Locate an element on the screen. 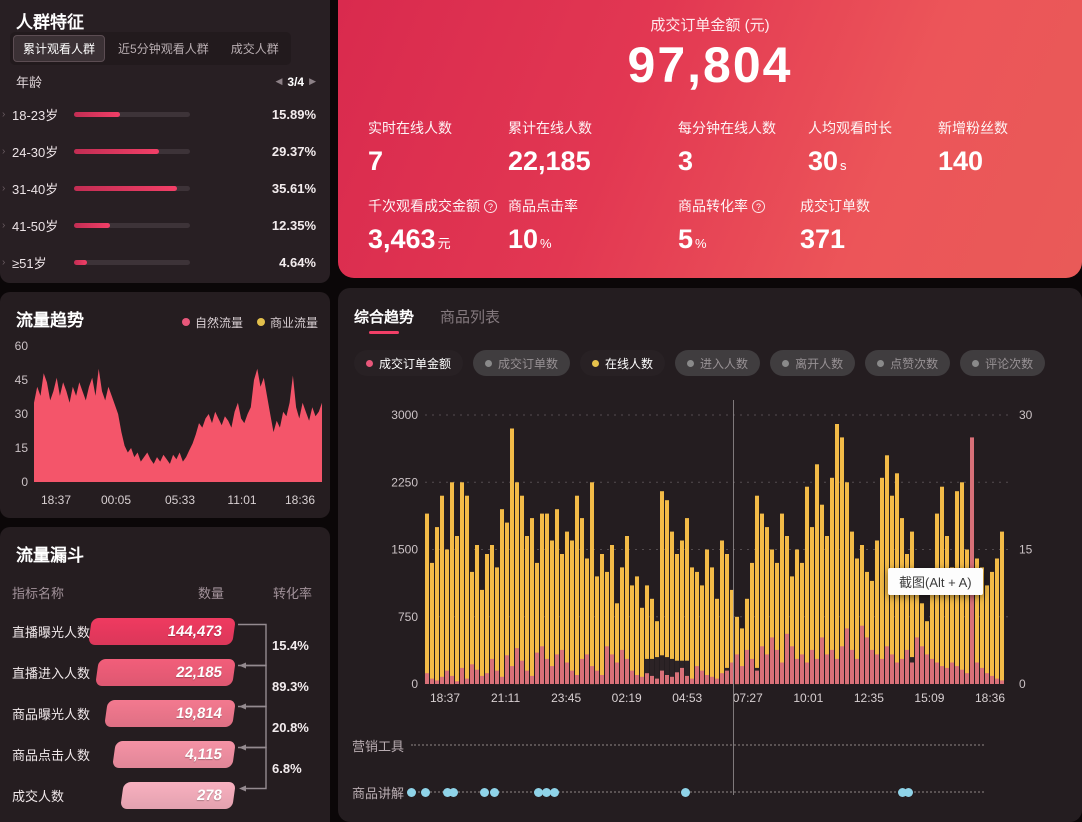  metric-label: 实时在线人数 is located at coordinates (410, 128).